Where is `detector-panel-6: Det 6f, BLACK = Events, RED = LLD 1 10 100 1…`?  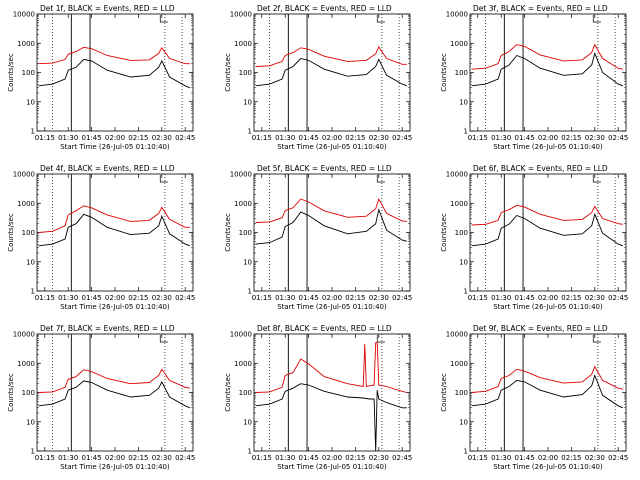 detector-panel-6: Det 6f, BLACK = Events, RED = LLD 1 10 100 1… is located at coordinates (534, 237).